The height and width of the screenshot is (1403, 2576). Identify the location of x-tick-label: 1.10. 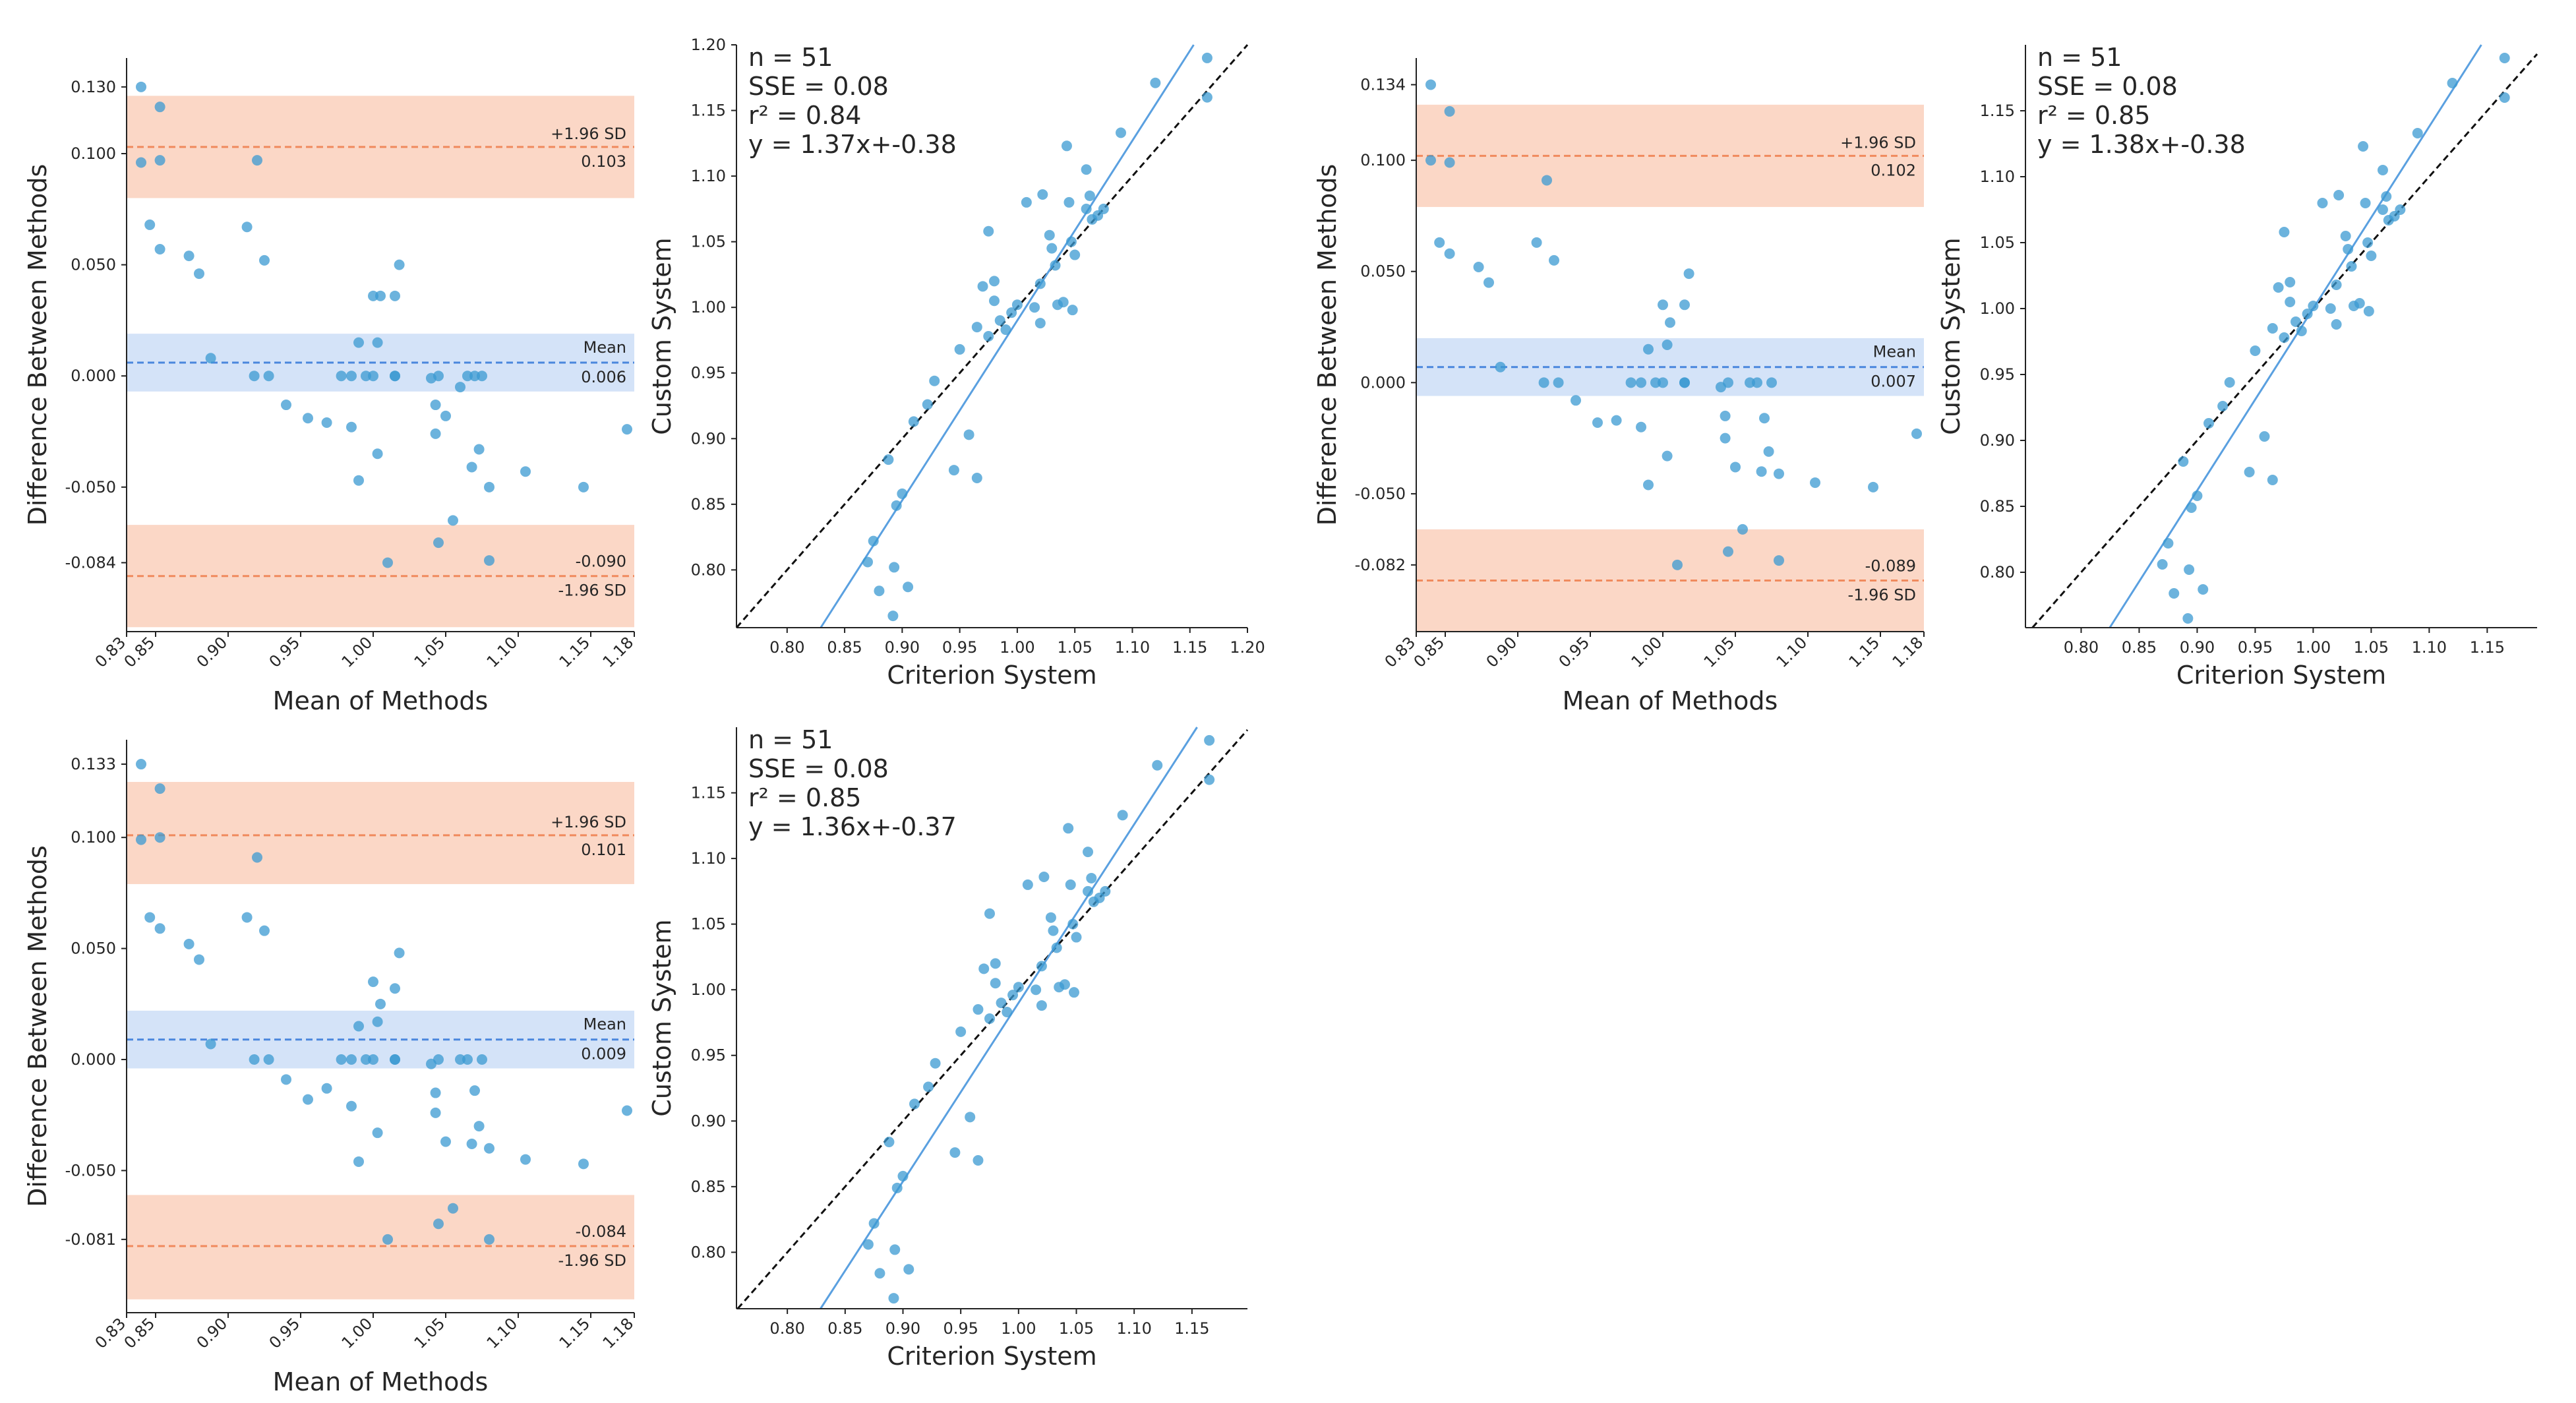
(1132, 647).